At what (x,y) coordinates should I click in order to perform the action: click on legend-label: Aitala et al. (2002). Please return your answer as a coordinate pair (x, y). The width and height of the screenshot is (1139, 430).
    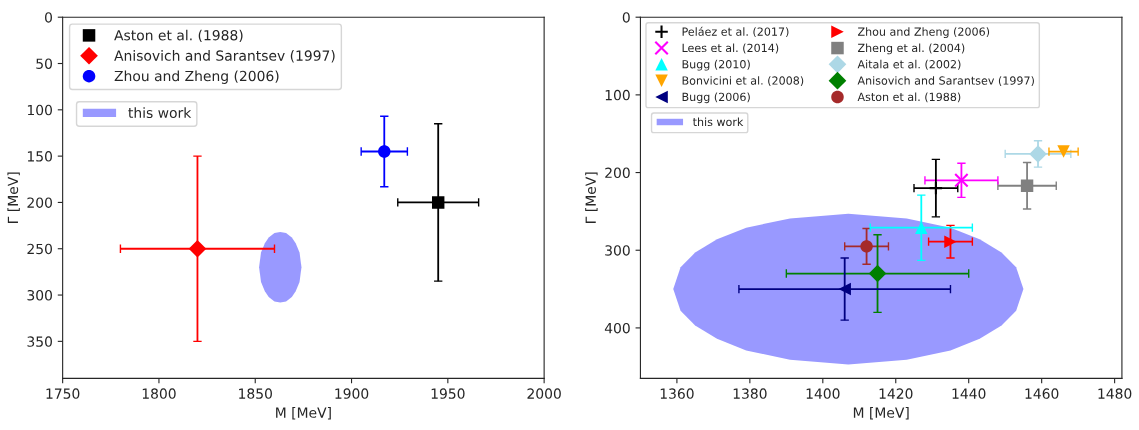
    Looking at the image, I should click on (909, 64).